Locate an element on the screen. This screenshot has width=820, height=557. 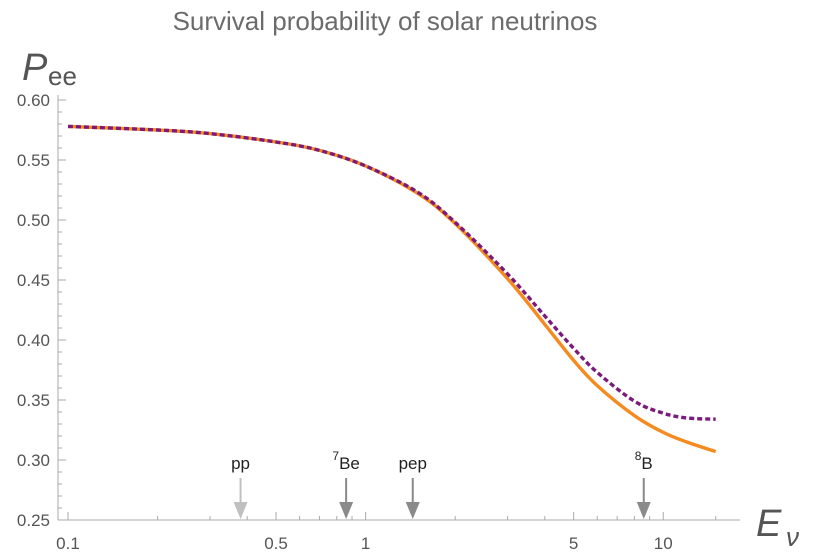
x-axis-label-main: E is located at coordinates (769, 524).